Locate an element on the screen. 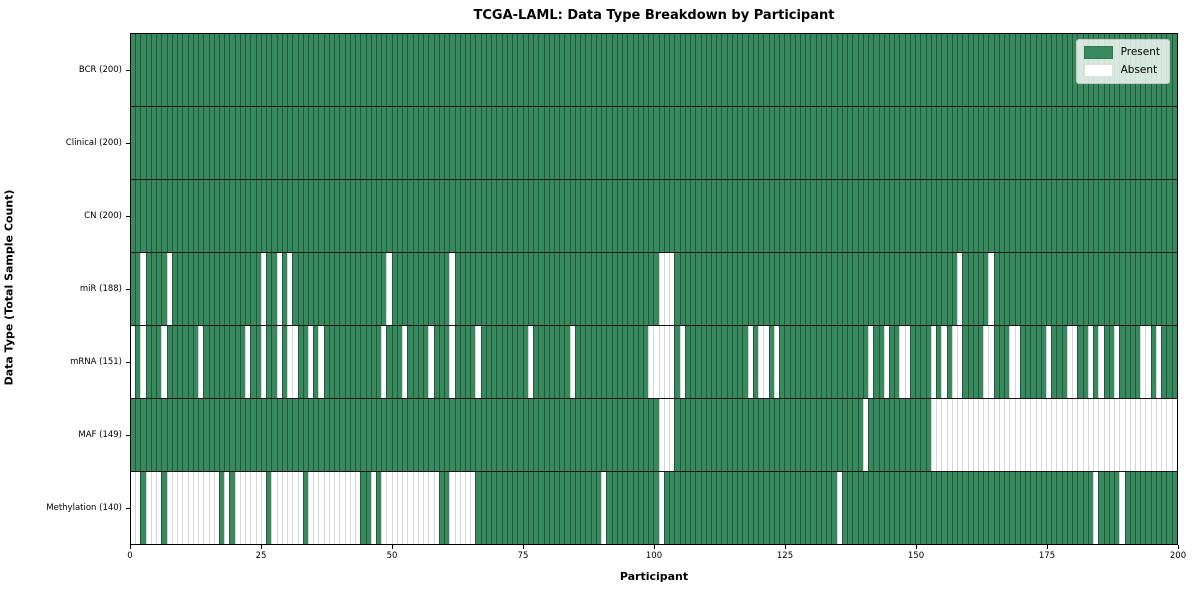 This screenshot has height=600, width=1200. x-tick-label: 50 is located at coordinates (392, 556).